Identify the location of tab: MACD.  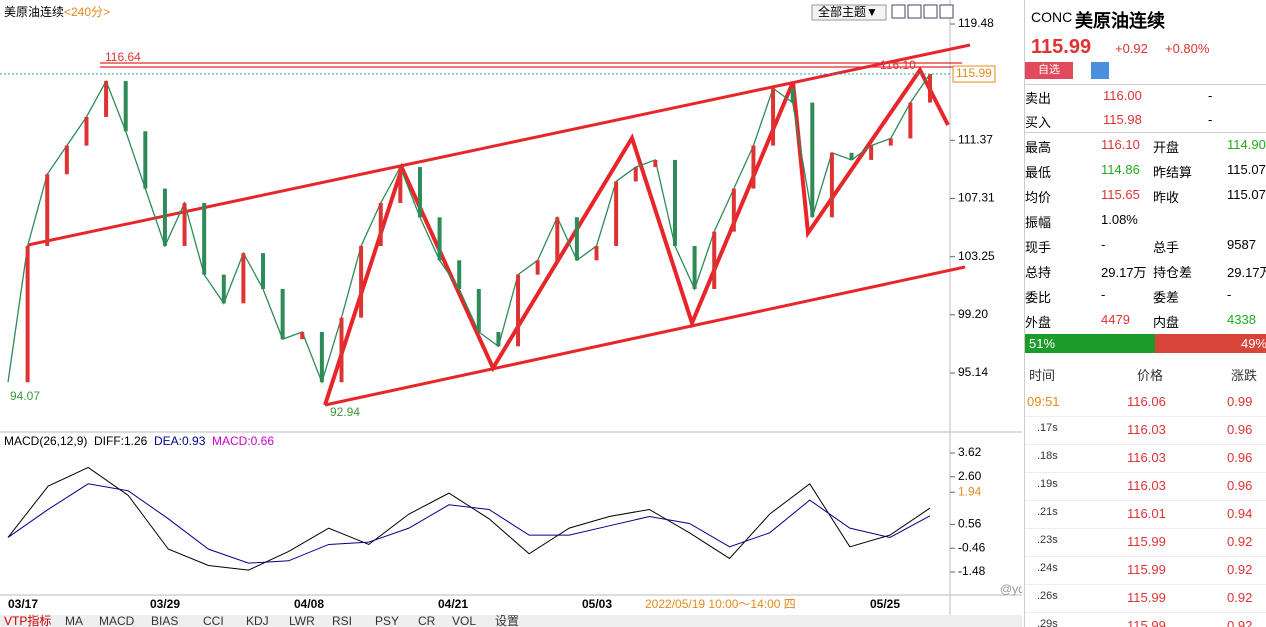
(117, 620).